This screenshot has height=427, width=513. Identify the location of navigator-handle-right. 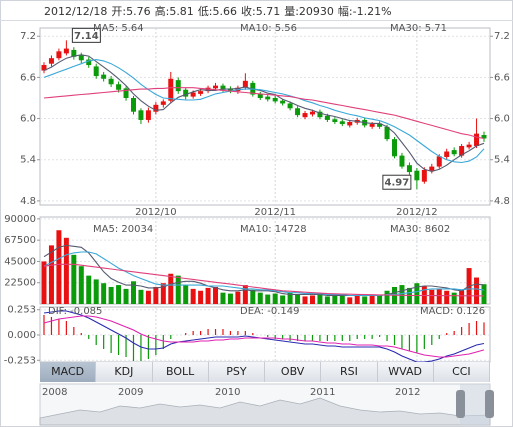
(489, 404).